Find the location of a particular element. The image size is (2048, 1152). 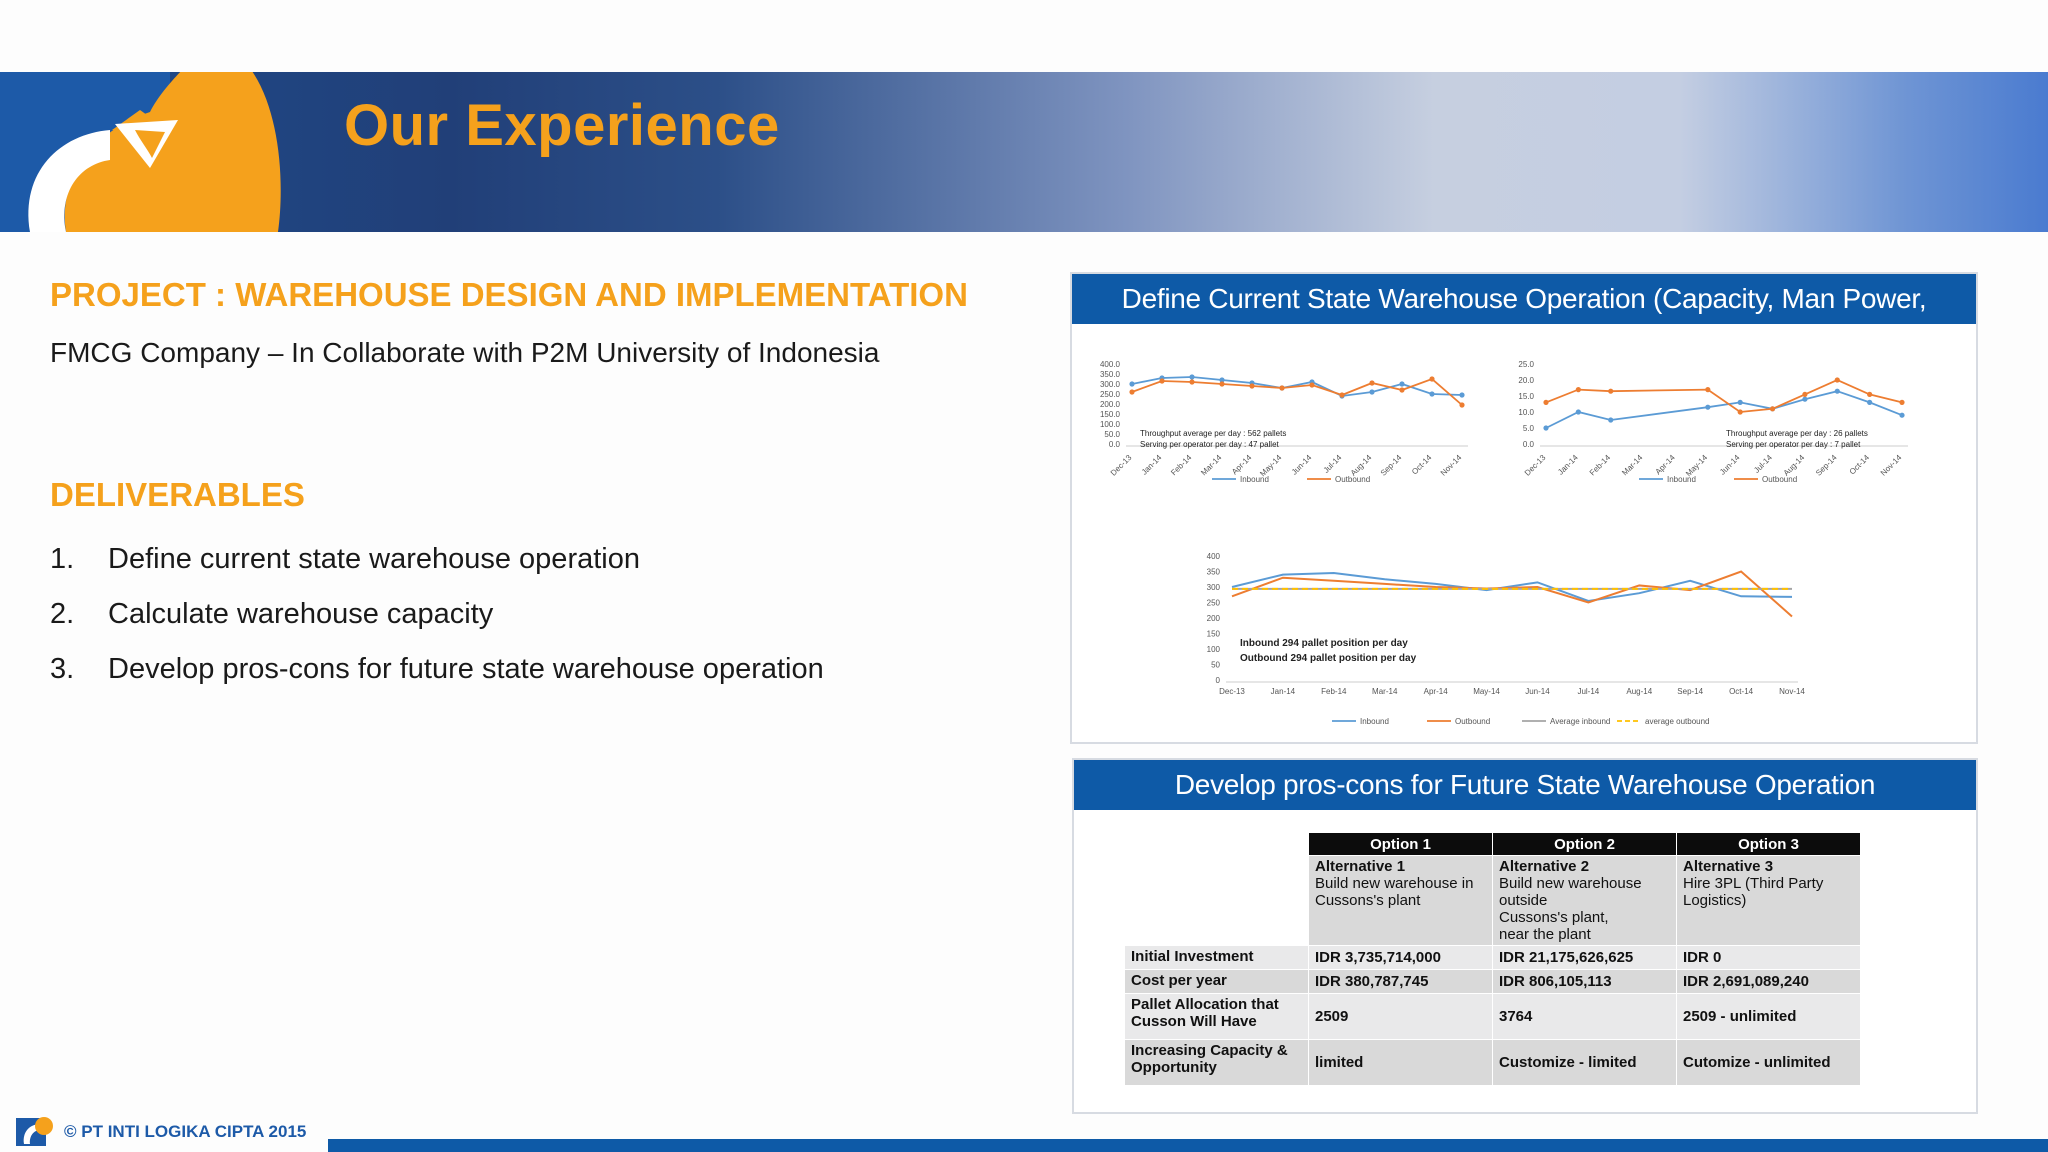

table-cell: IDR 806,105,113 is located at coordinates (1584, 981).